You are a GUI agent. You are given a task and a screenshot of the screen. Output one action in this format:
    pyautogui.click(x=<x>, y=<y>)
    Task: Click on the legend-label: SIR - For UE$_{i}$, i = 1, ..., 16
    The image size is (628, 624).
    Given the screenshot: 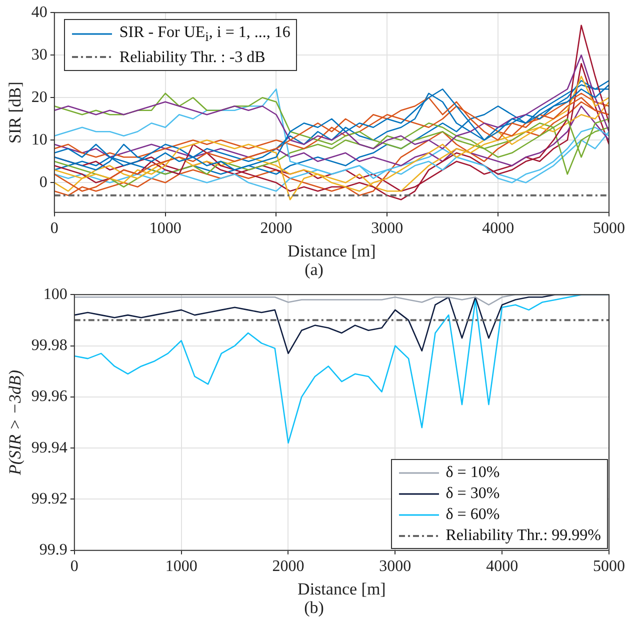 What is the action you would take?
    pyautogui.click(x=204, y=34)
    